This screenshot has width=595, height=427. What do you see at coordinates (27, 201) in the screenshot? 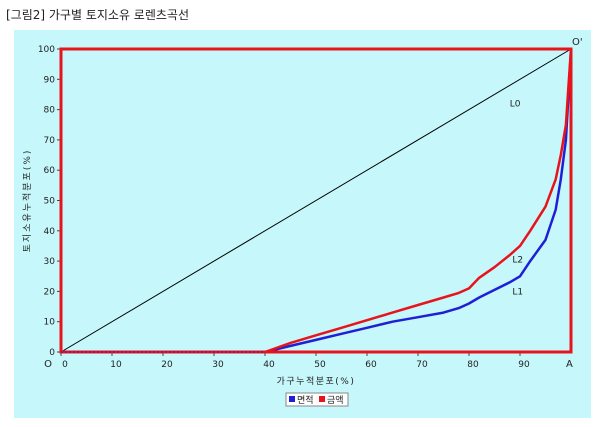
I see `y-axis-title: 토지소유누적분포(%)` at bounding box center [27, 201].